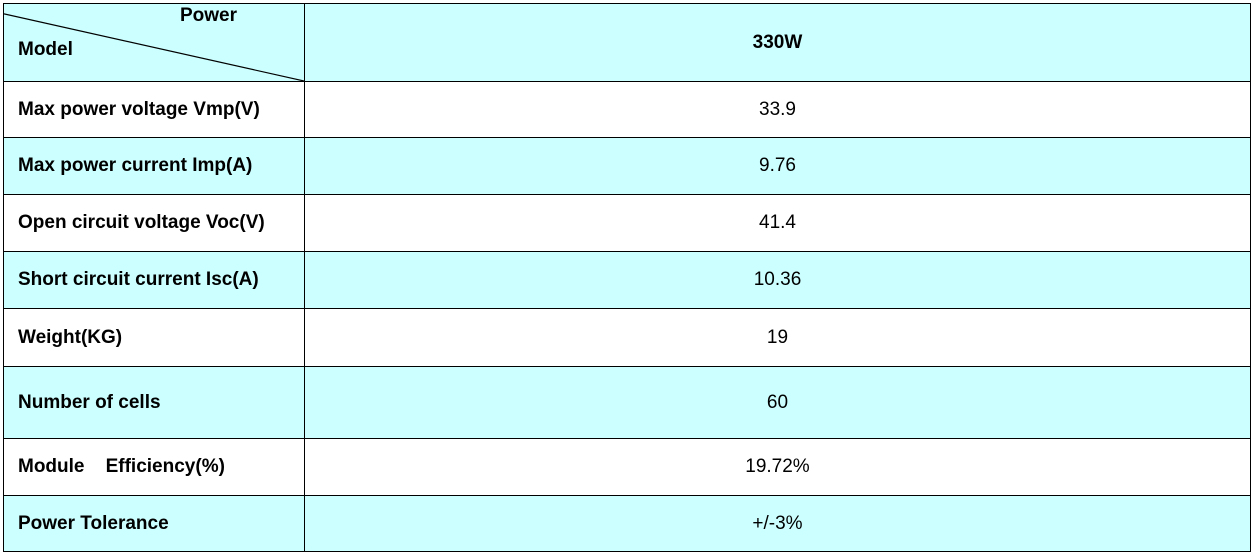  I want to click on row-value: 41.4, so click(777, 223).